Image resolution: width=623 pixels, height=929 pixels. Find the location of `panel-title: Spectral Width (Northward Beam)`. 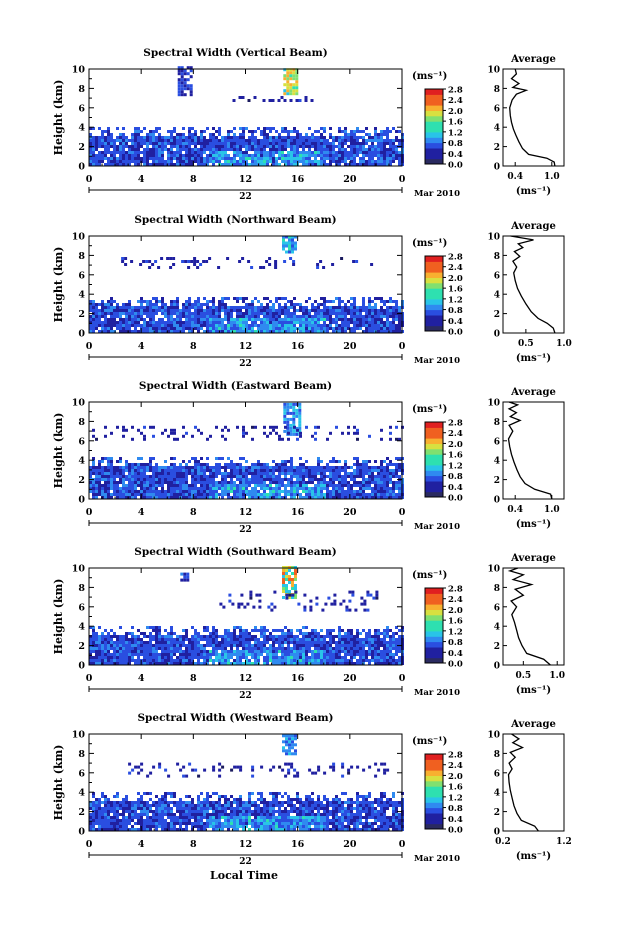

panel-title: Spectral Width (Northward Beam) is located at coordinates (235, 220).